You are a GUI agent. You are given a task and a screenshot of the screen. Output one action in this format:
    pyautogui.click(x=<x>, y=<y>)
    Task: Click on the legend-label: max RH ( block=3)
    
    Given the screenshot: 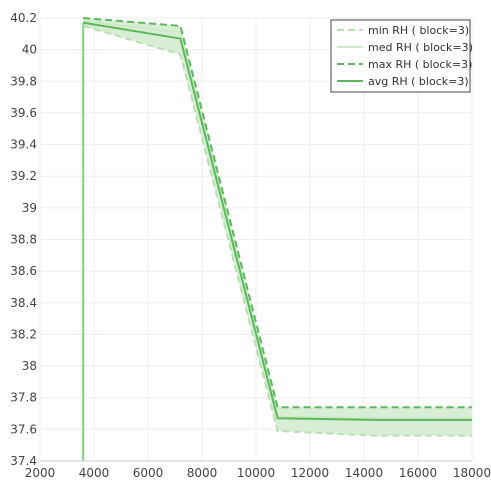 What is the action you would take?
    pyautogui.click(x=420, y=64)
    